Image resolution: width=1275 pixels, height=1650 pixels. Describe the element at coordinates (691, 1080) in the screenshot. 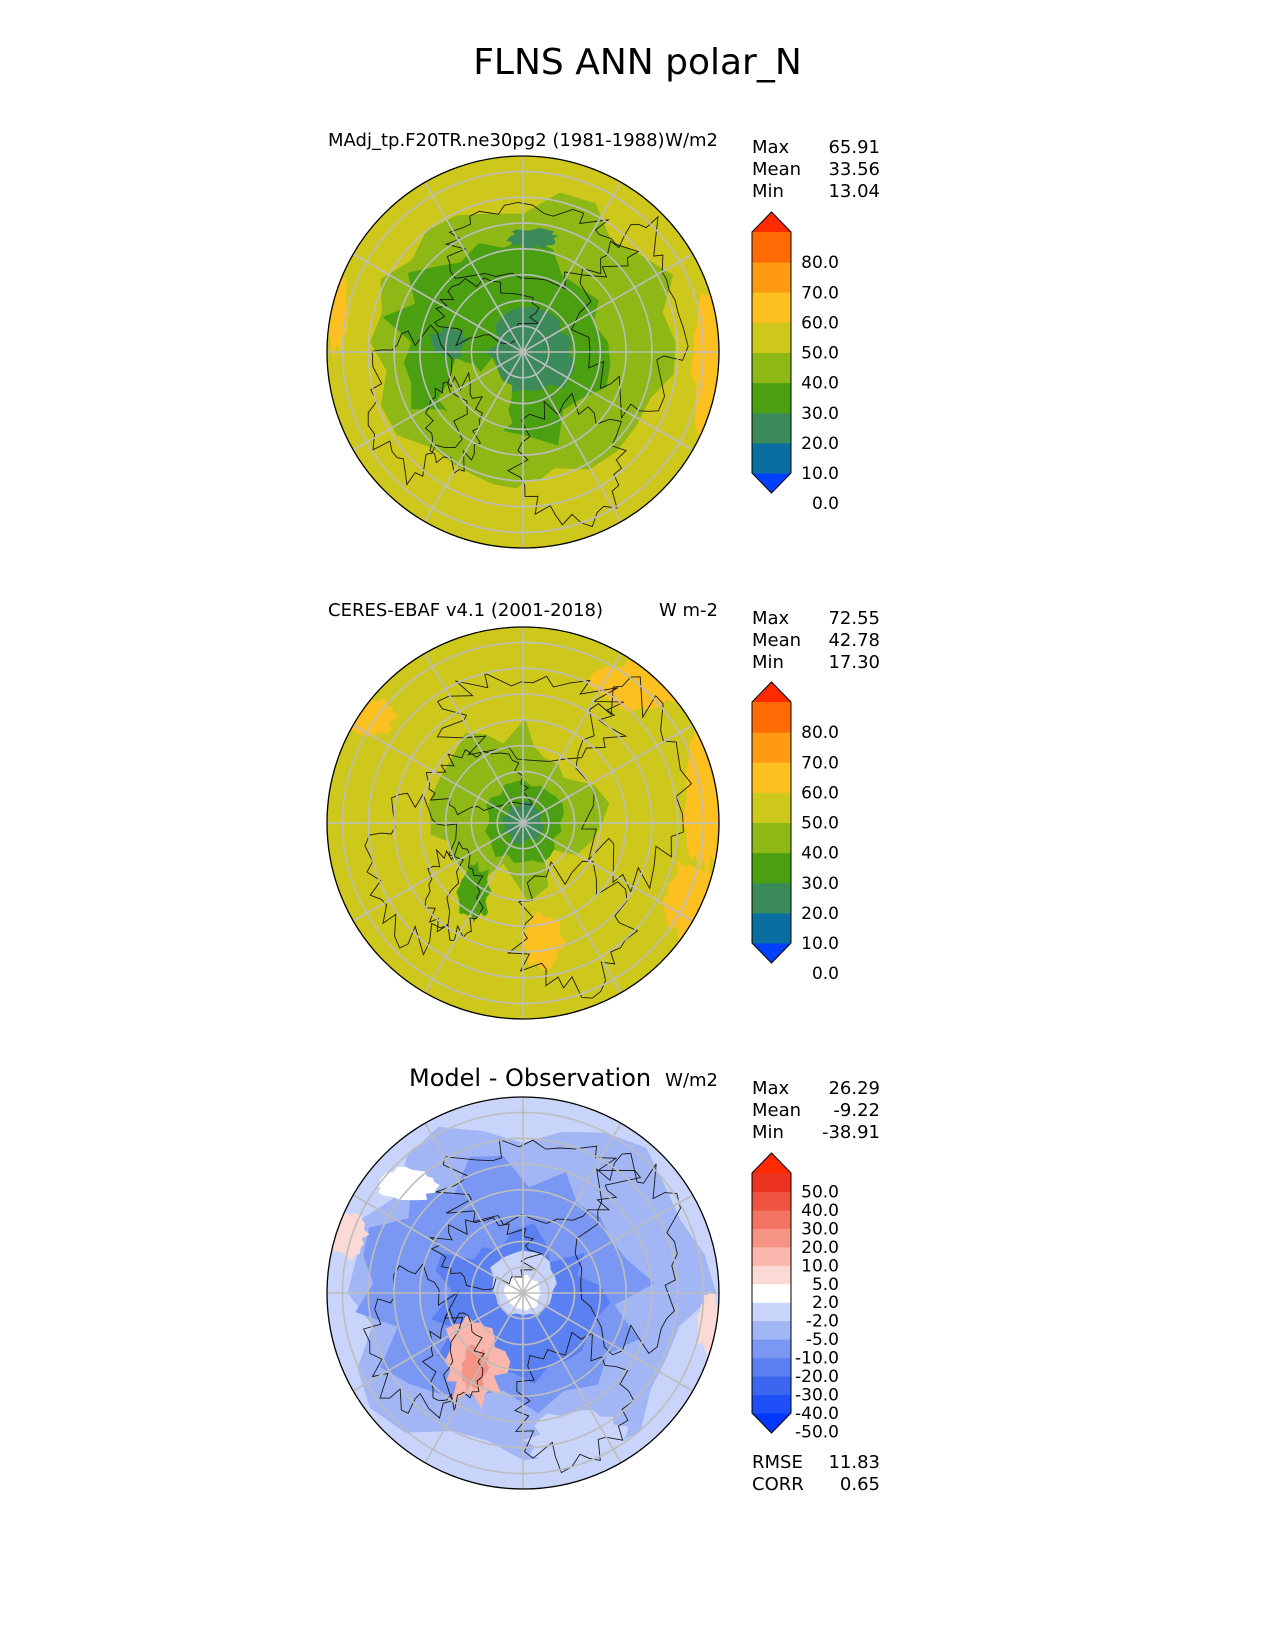

I see `panel-3-units: W/m2` at that location.